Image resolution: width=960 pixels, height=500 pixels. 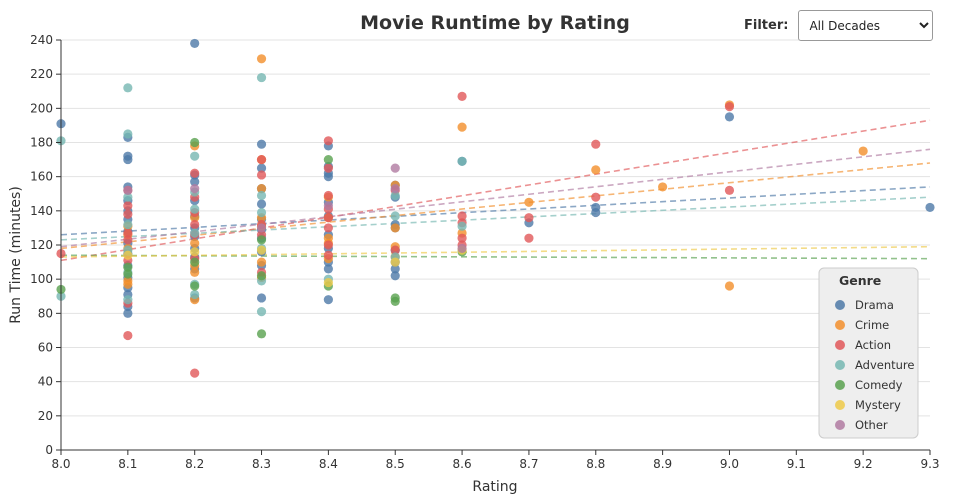 I want to click on x-tick-label: 8.0, so click(x=60, y=464).